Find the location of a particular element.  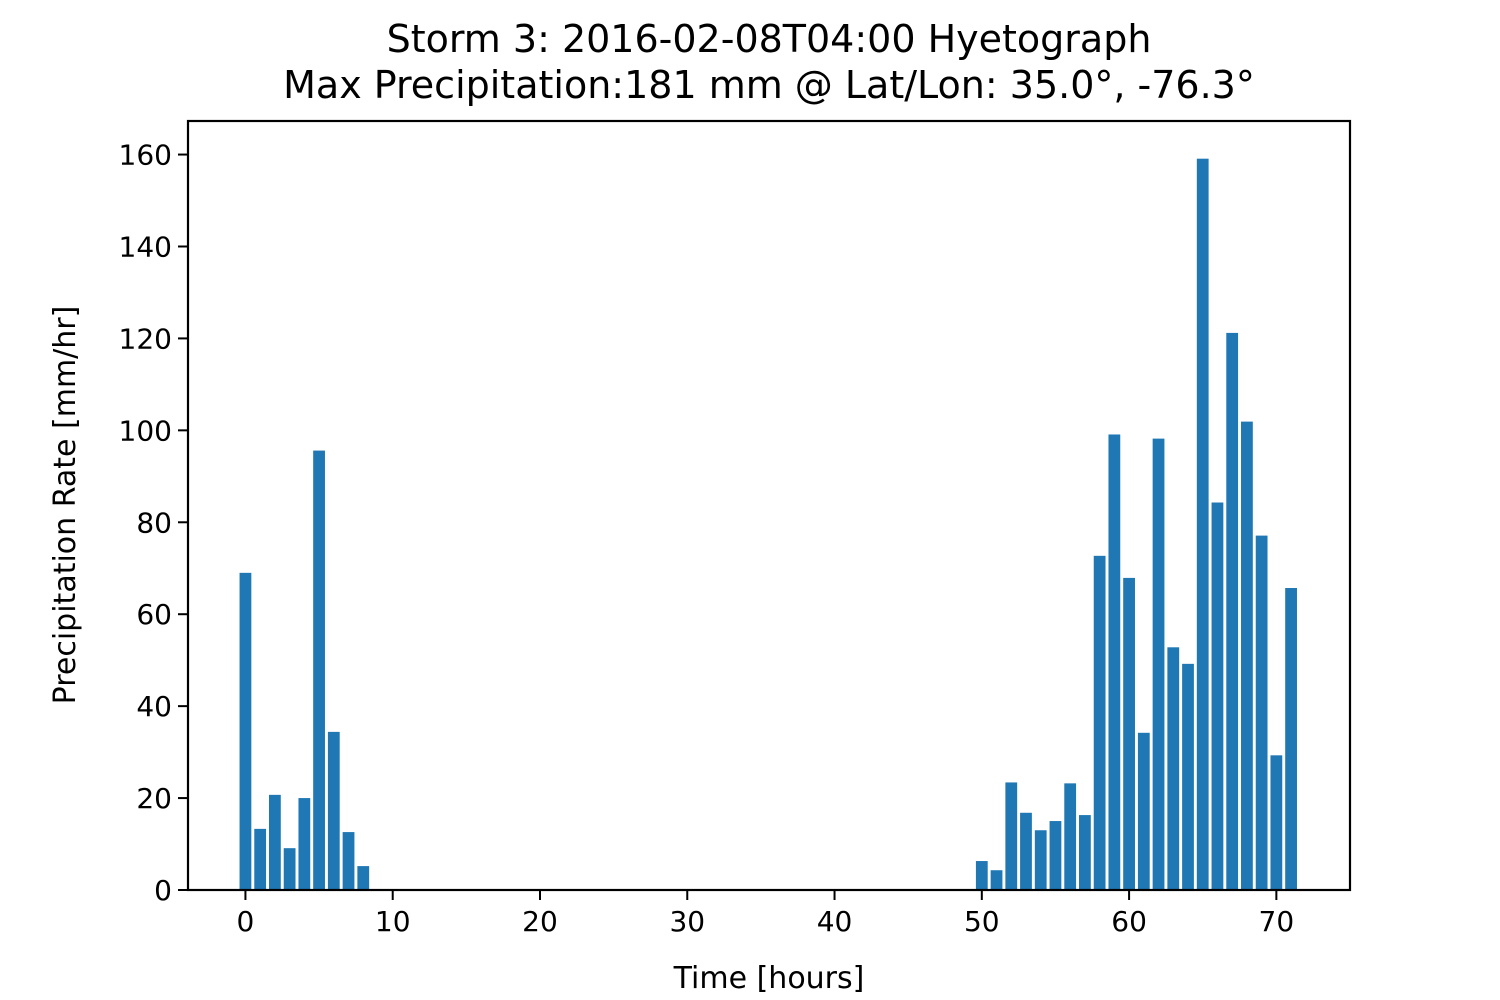

x-tick-label: 40 is located at coordinates (835, 921).